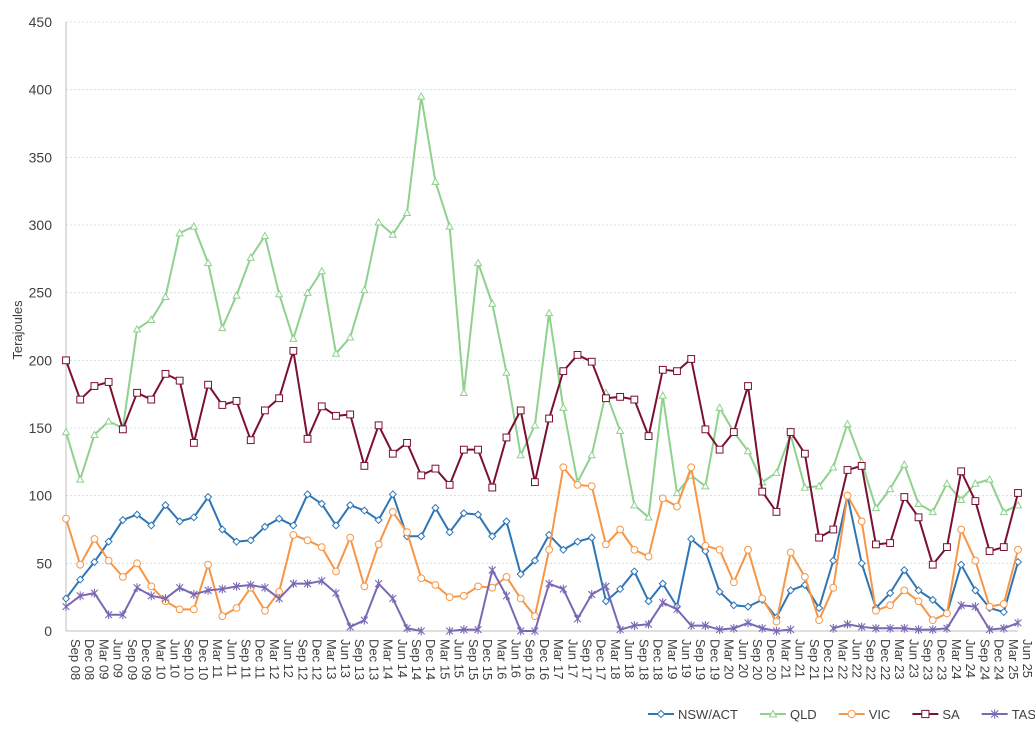 The image size is (1035, 753). What do you see at coordinates (203, 659) in the screenshot?
I see `x-tick-label: Dec 10` at bounding box center [203, 659].